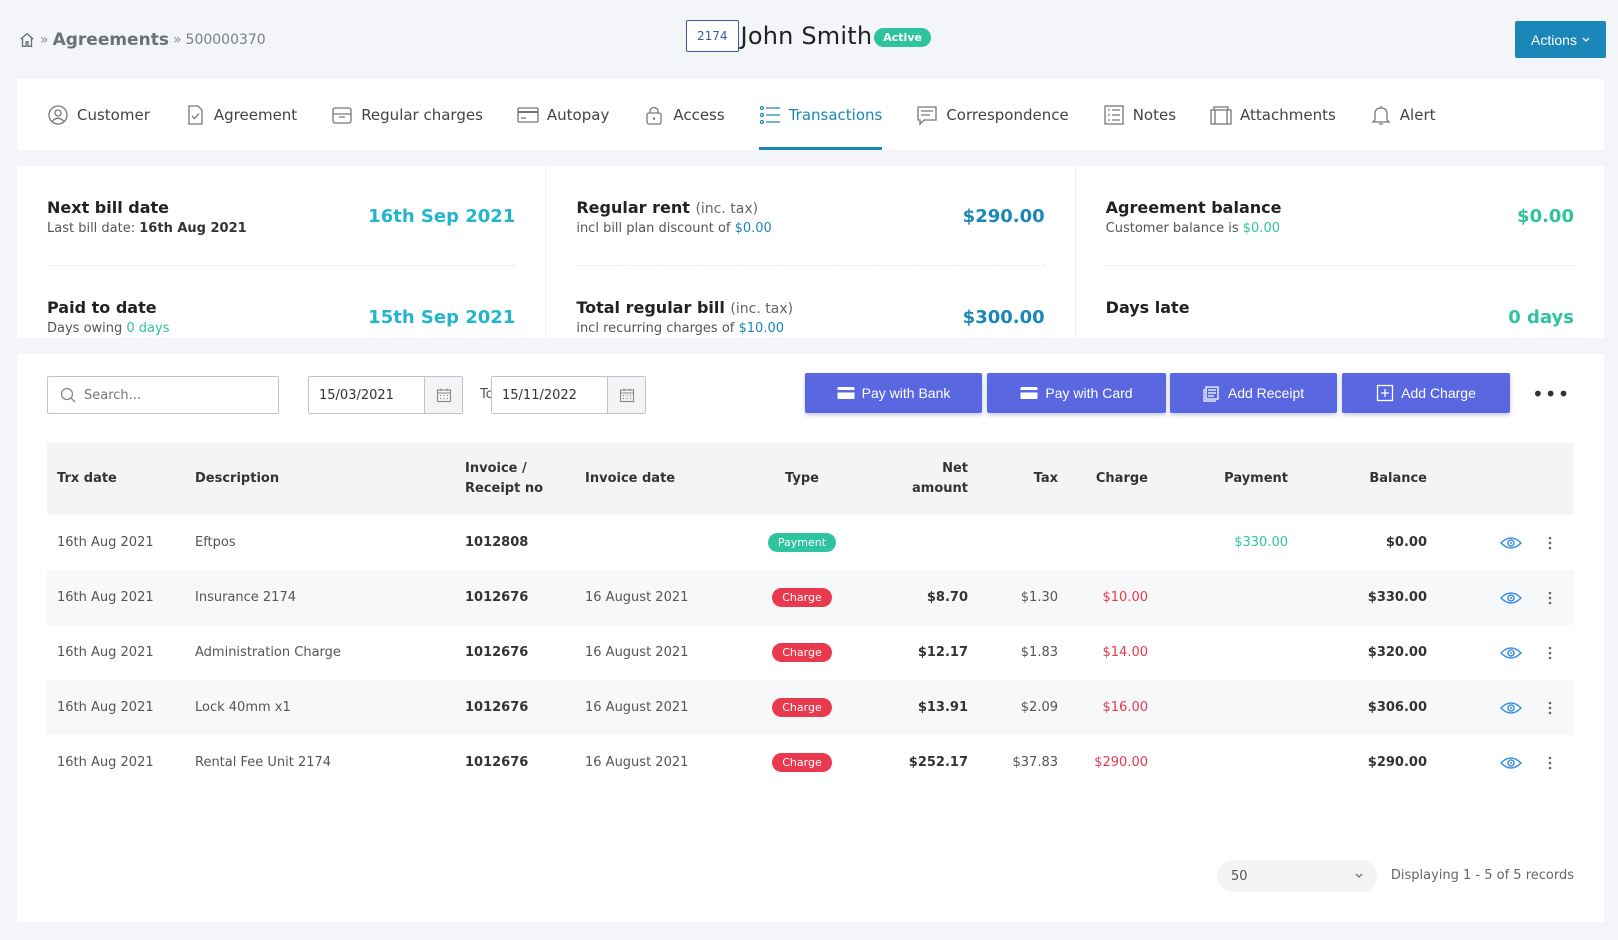 This screenshot has height=940, width=1618. Describe the element at coordinates (342, 115) in the screenshot. I see `inbox-icon` at that location.